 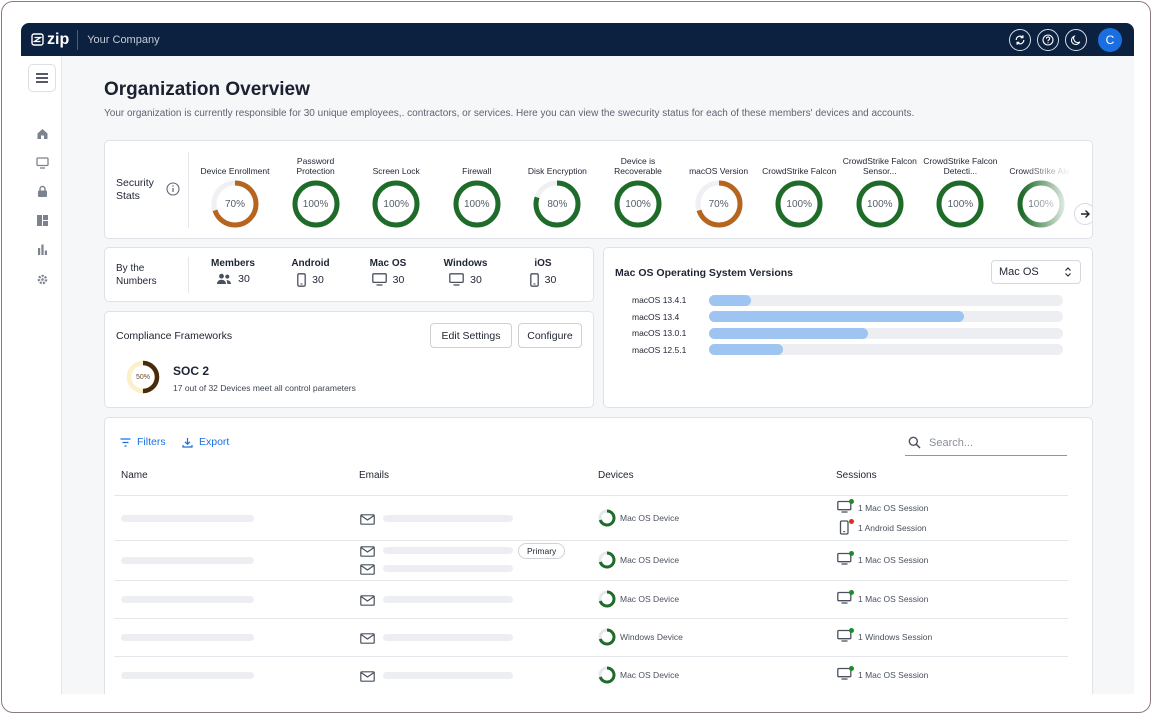 I want to click on top-bar: zip Your Company C, so click(x=577, y=39).